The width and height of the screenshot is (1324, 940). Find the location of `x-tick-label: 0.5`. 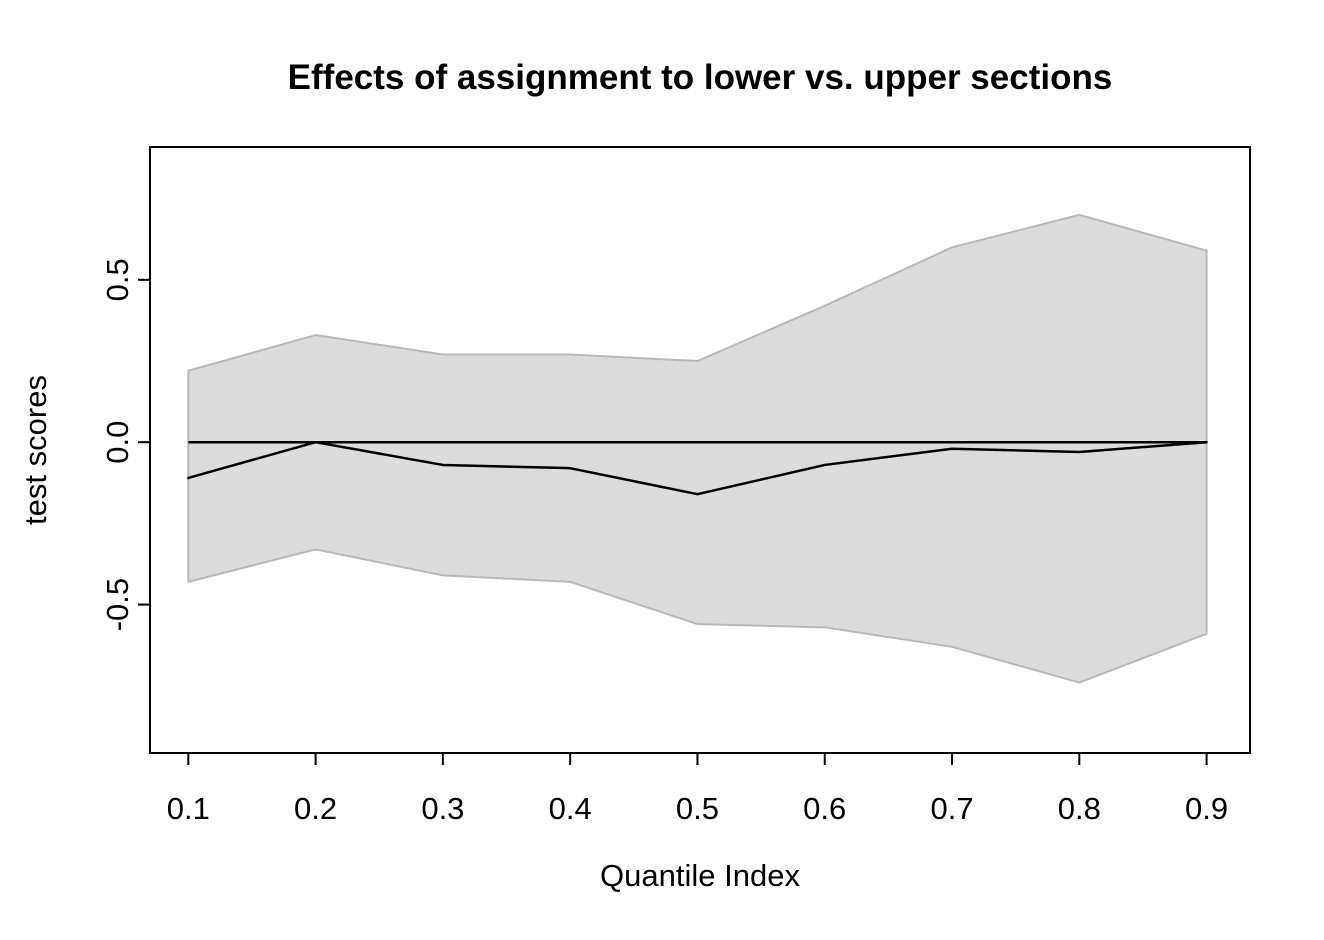

x-tick-label: 0.5 is located at coordinates (697, 808).